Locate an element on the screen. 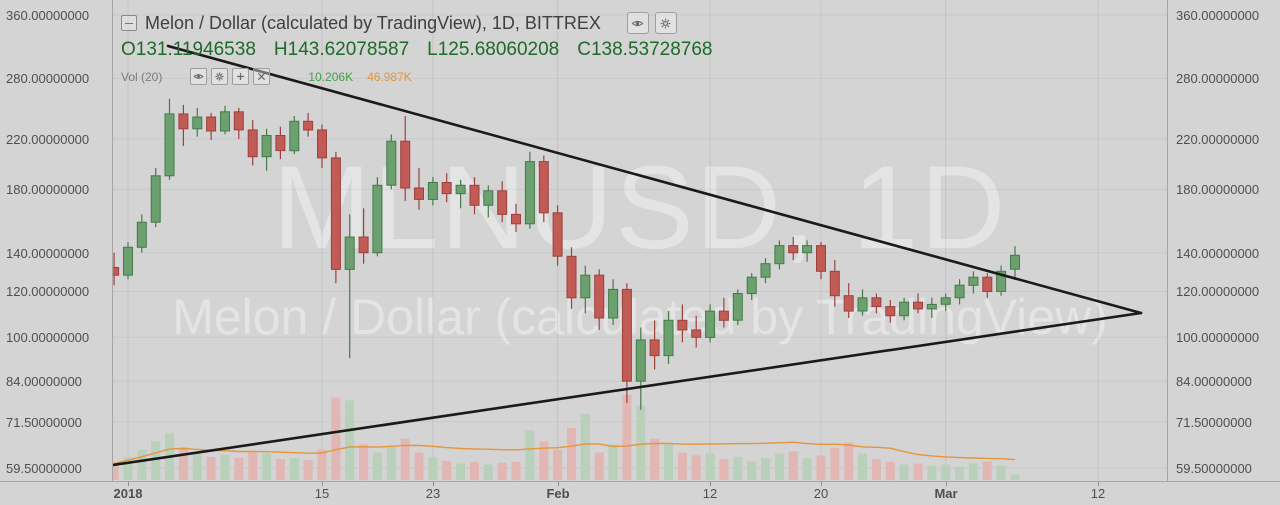 This screenshot has width=1280, height=505. volume-settings-icon is located at coordinates (220, 76).